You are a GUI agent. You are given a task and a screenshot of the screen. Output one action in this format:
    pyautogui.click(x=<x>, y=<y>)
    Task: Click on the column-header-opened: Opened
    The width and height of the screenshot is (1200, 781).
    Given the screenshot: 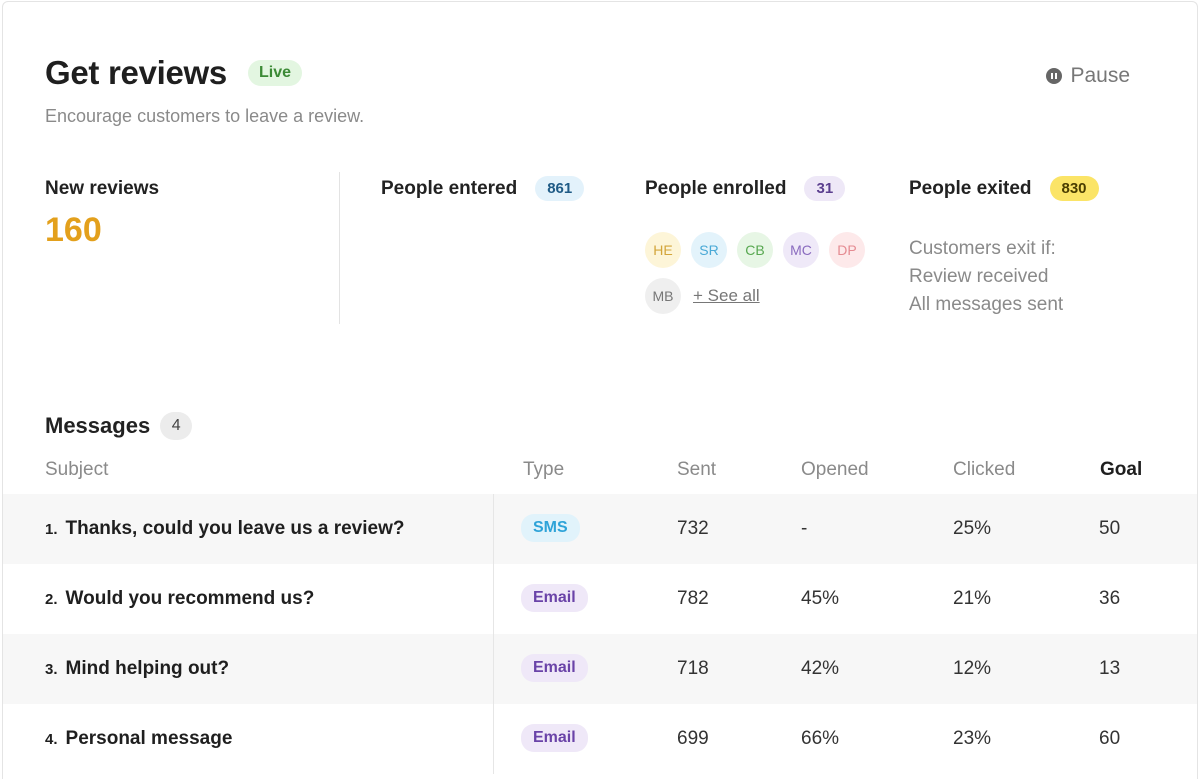 What is the action you would take?
    pyautogui.click(x=835, y=469)
    